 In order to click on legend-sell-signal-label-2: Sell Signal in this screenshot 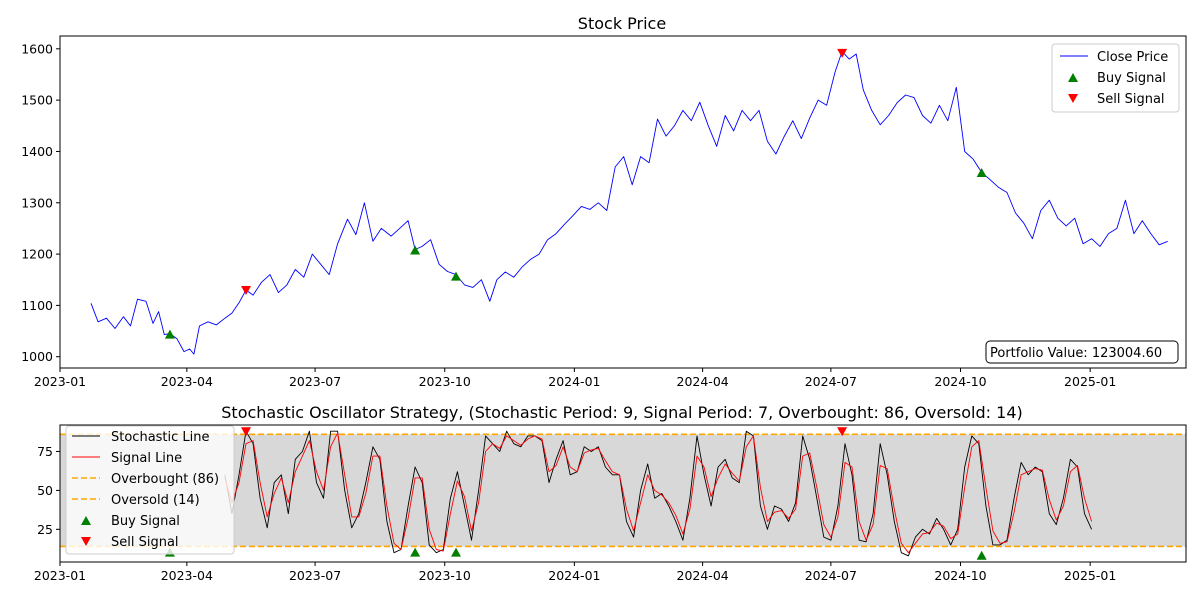, I will do `click(145, 542)`.